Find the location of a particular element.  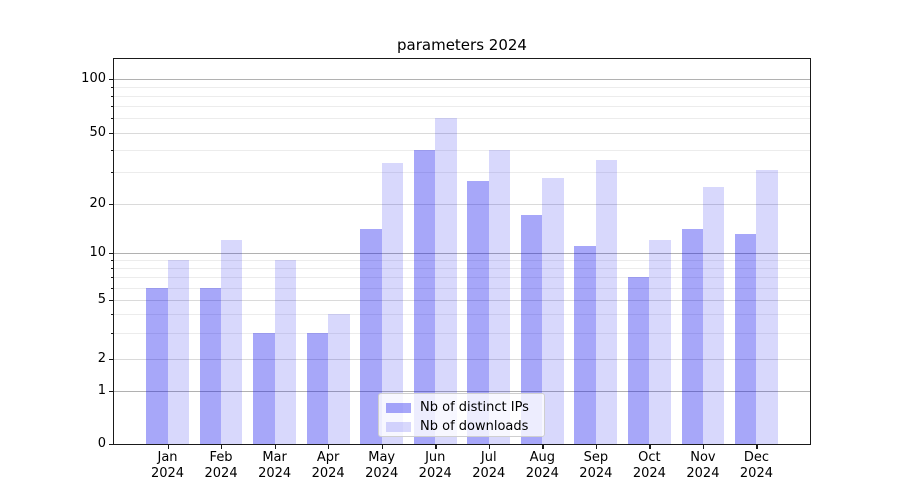

bar-downloads-sep is located at coordinates (606, 302).